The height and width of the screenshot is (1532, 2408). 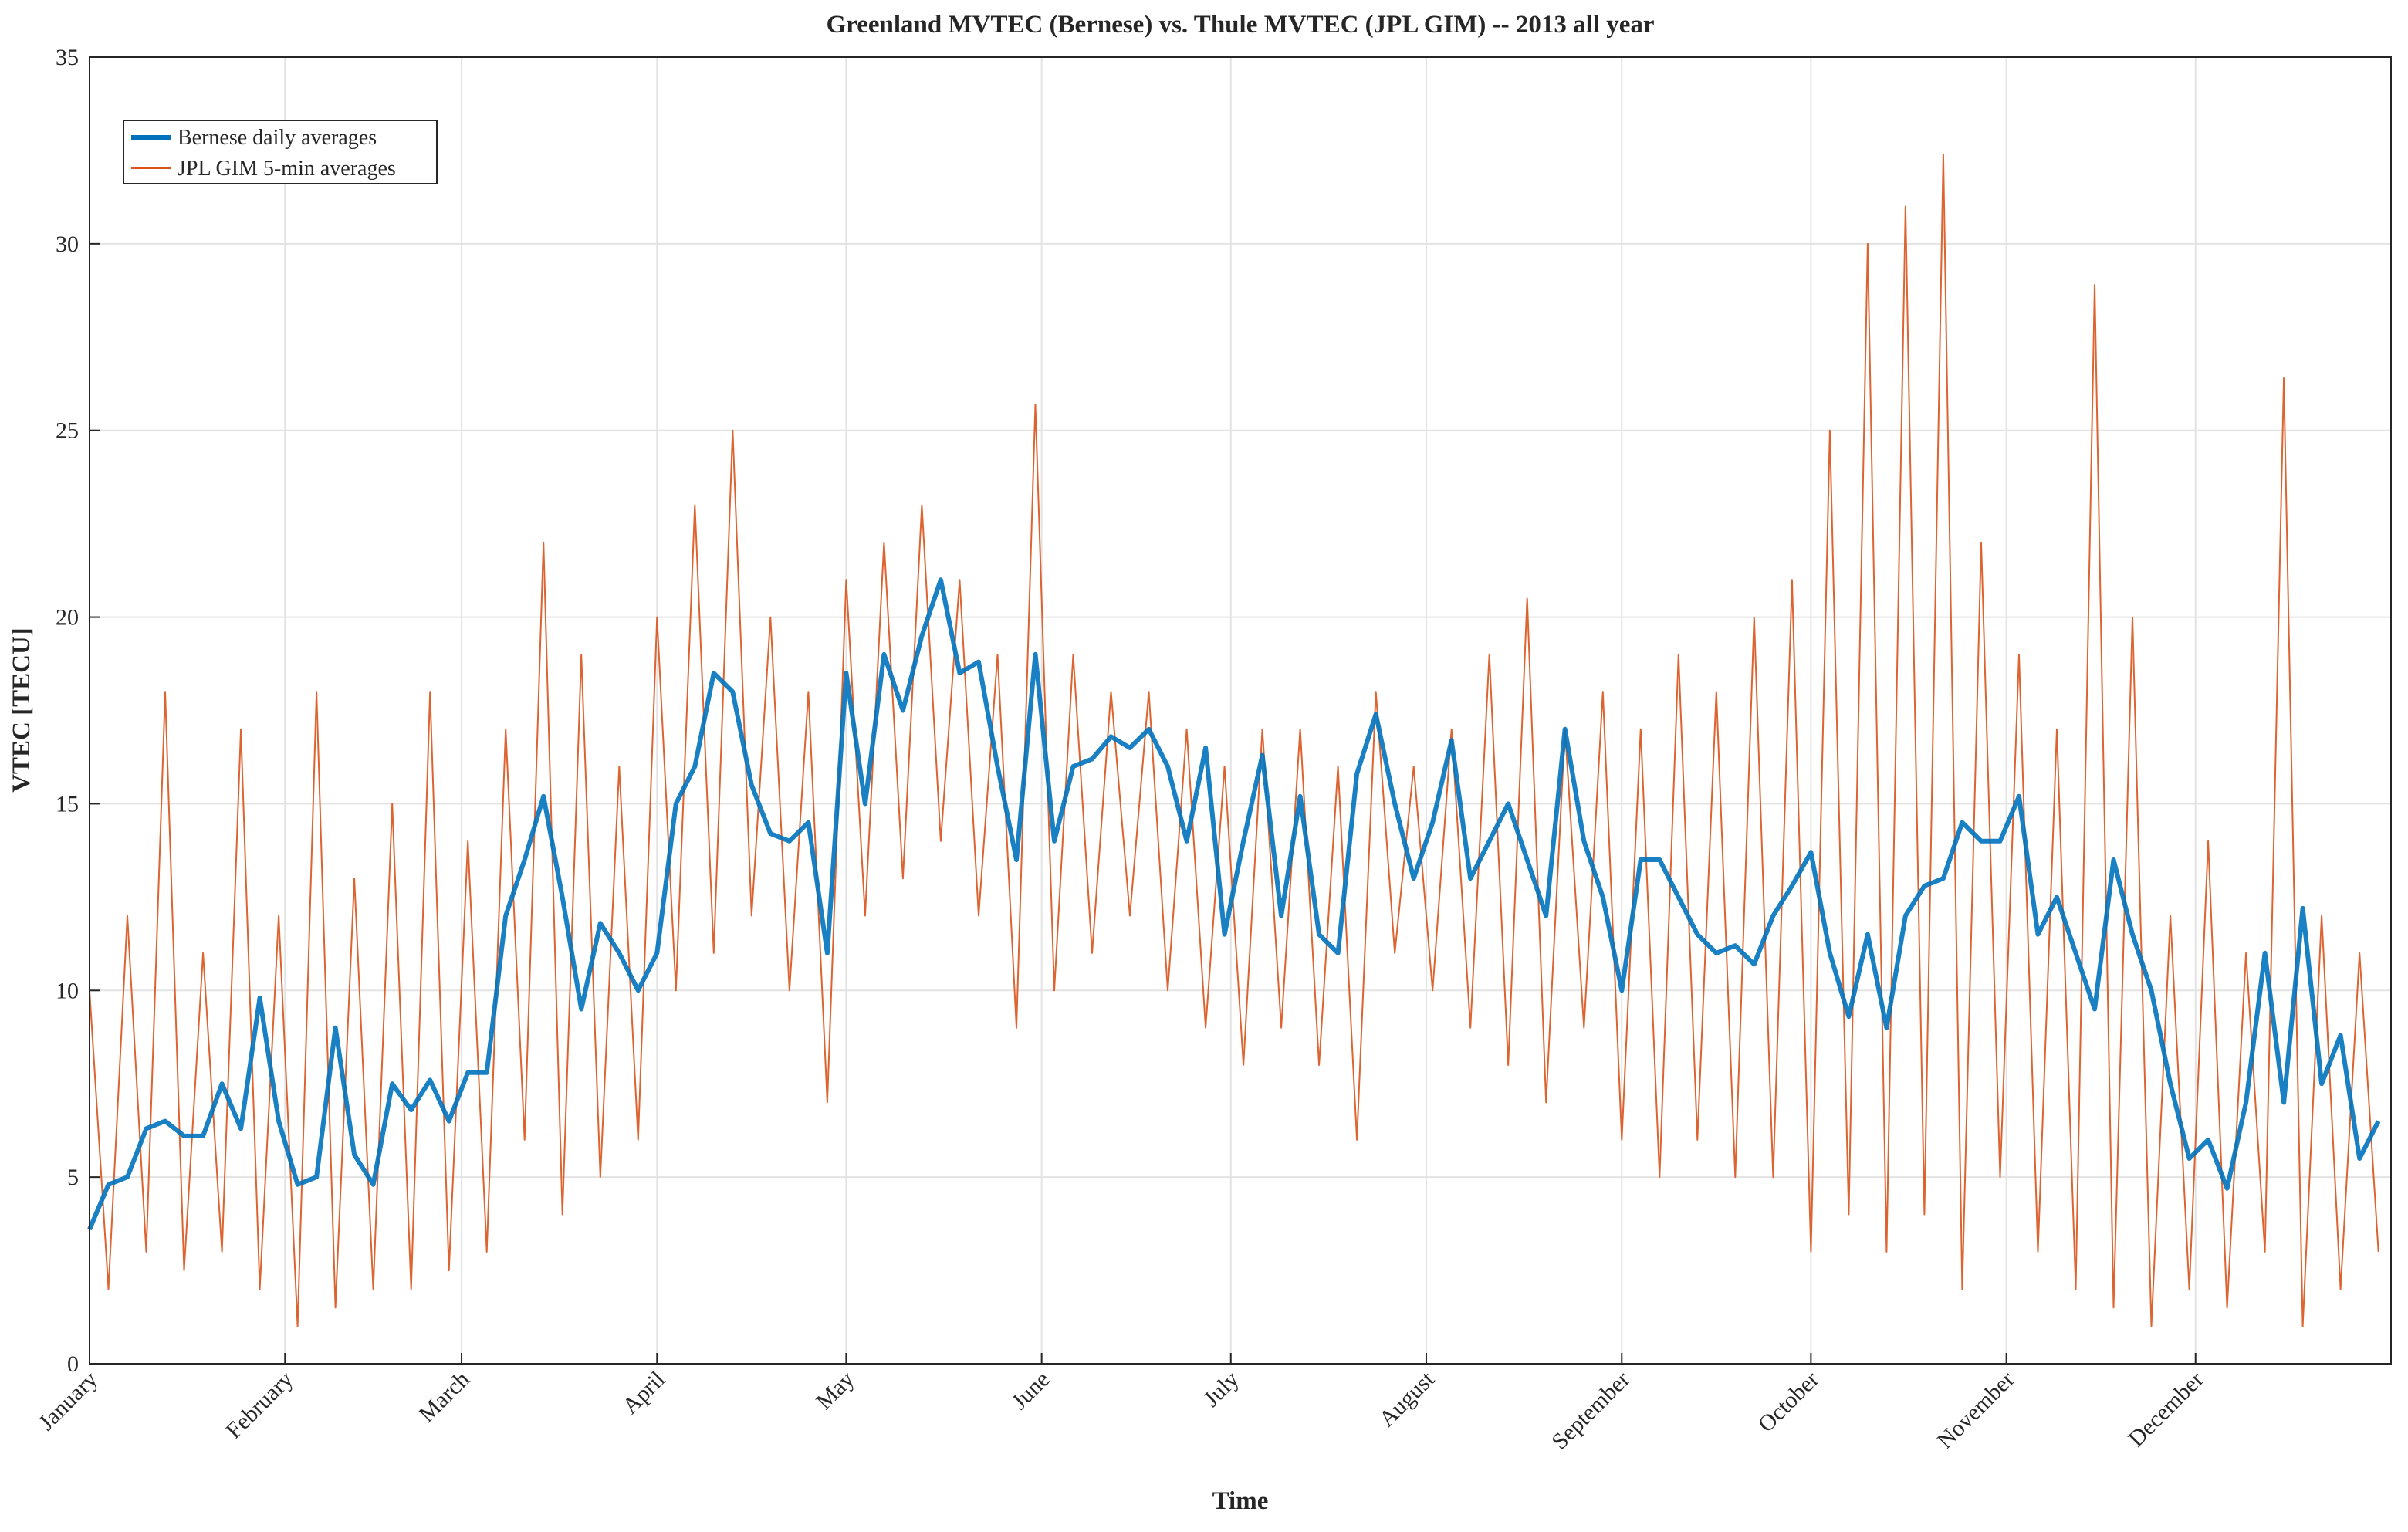 What do you see at coordinates (1591, 1411) in the screenshot?
I see `x-tick-label: September` at bounding box center [1591, 1411].